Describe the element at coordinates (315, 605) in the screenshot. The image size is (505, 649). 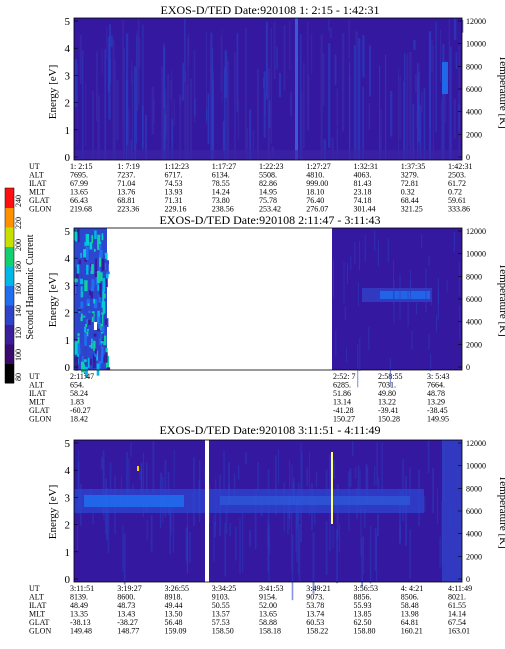
I see `ephemeris-value: 53.78` at that location.